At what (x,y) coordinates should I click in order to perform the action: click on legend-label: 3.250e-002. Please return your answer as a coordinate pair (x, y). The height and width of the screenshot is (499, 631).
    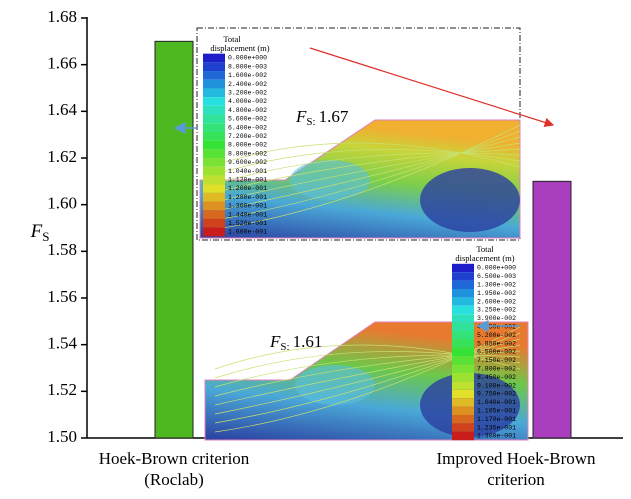
    Looking at the image, I should click on (496, 310).